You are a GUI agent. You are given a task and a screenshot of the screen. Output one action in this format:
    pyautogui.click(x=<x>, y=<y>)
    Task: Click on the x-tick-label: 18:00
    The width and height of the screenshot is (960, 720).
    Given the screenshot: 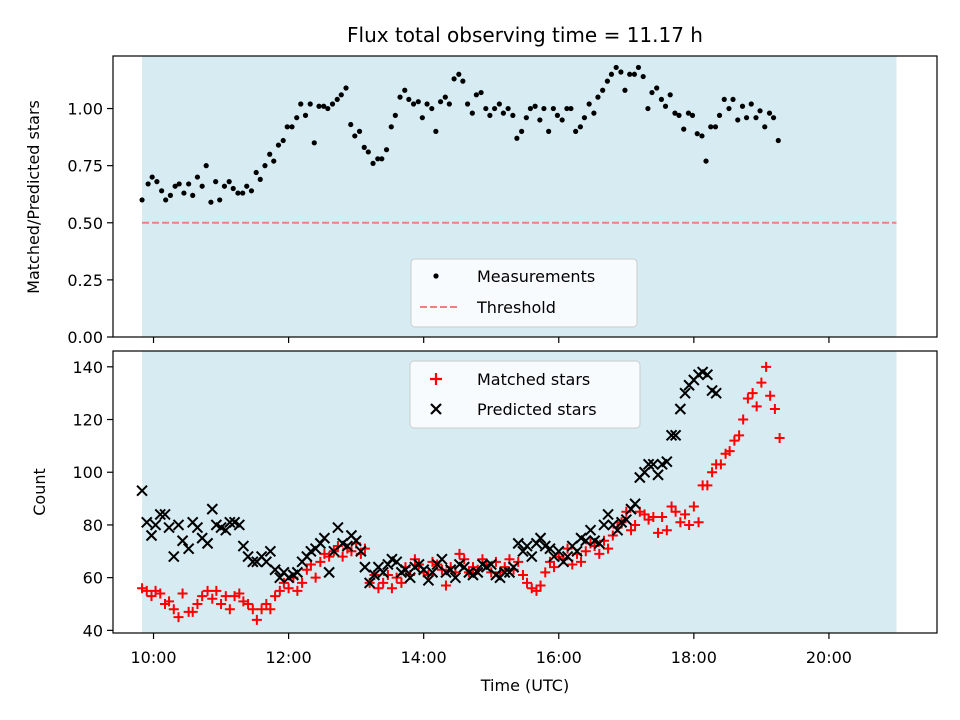 What is the action you would take?
    pyautogui.click(x=694, y=657)
    